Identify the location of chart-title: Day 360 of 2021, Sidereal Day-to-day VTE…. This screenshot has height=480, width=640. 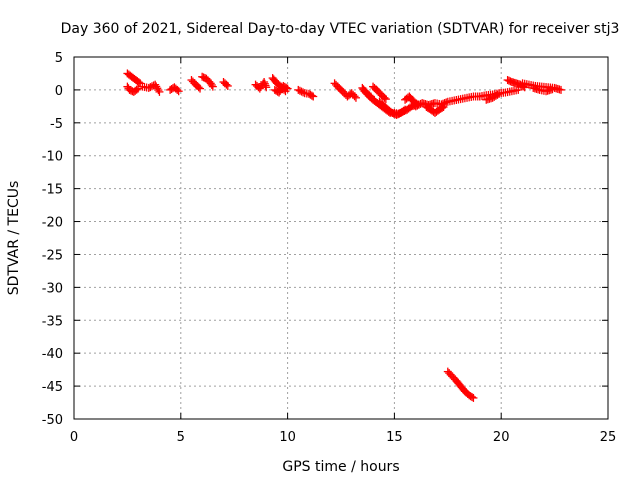
(340, 29).